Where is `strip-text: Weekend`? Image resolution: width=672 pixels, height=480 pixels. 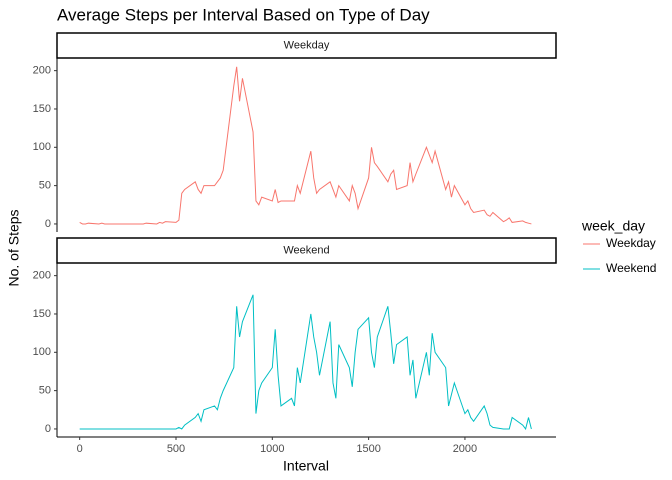 strip-text: Weekend is located at coordinates (306, 250).